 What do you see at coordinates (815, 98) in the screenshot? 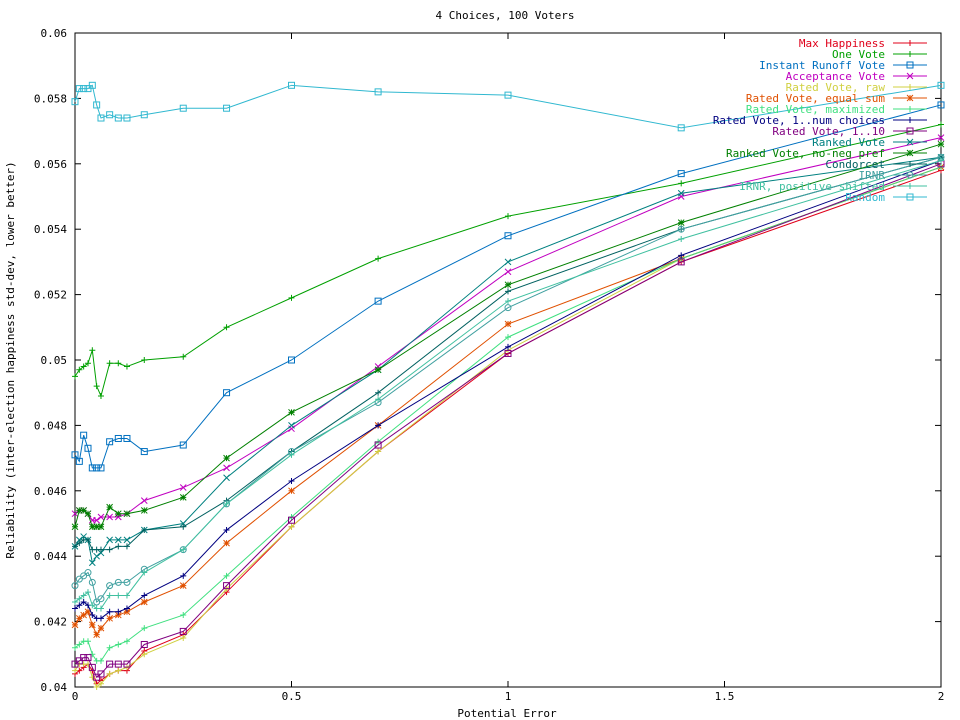
I see `legend-label: Rated Vote, equal sum` at bounding box center [815, 98].